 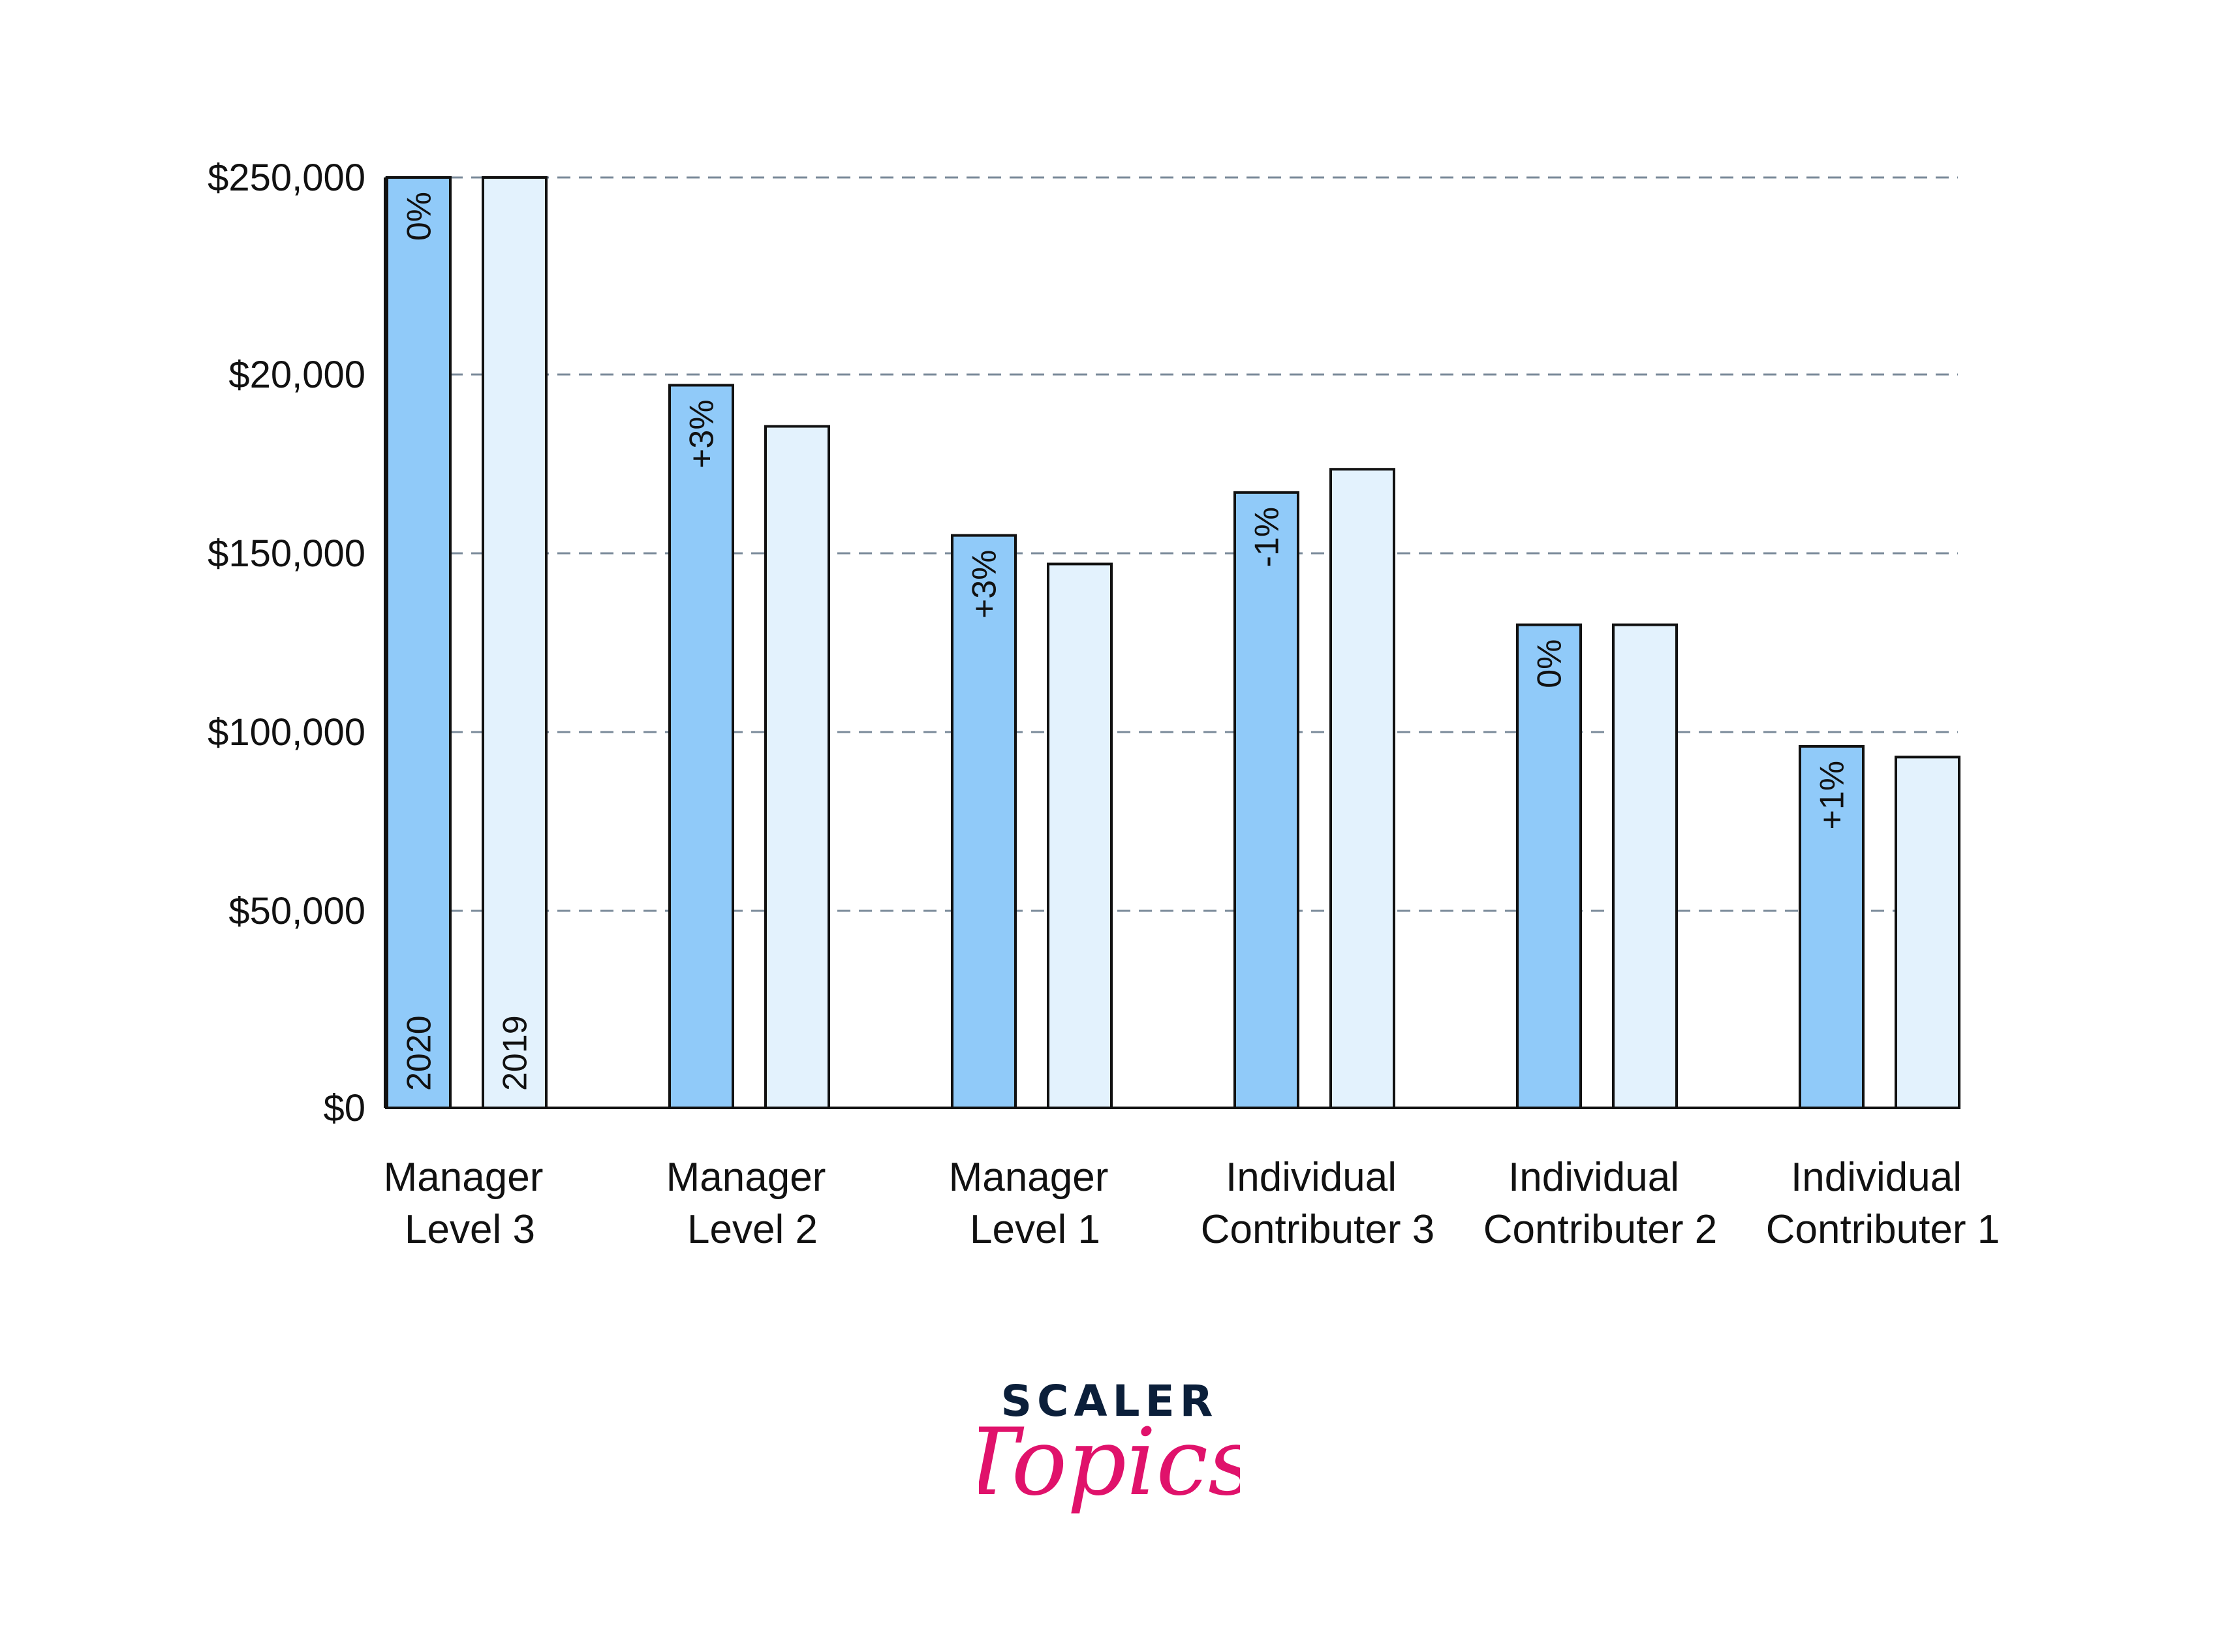 I want to click on y-tick-label: $20,000, so click(x=296, y=375).